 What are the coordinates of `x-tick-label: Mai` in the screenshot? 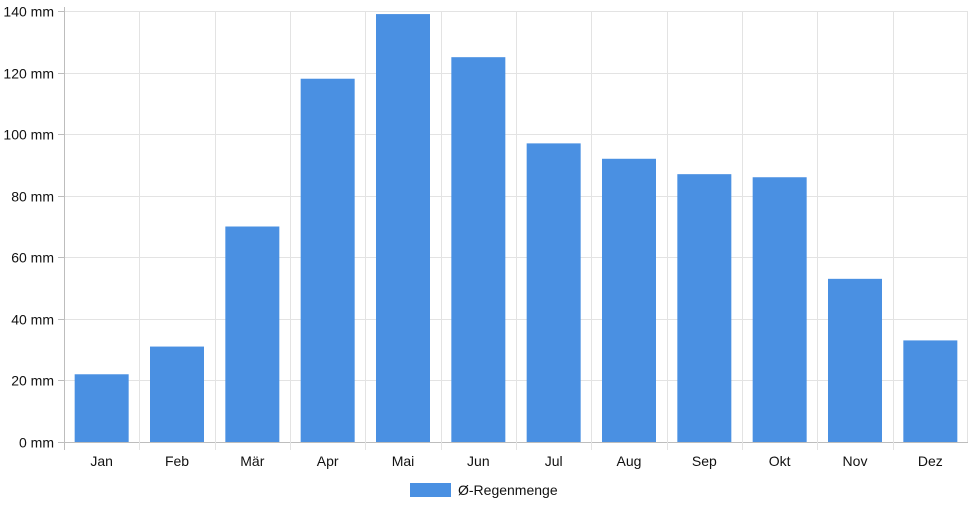 It's located at (403, 461).